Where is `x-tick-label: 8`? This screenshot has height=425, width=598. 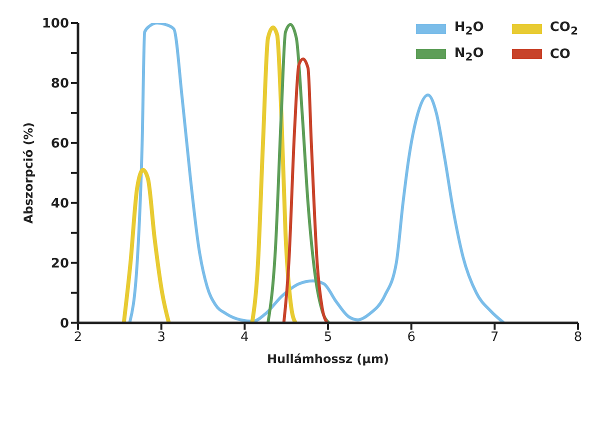
x-tick-label: 8 is located at coordinates (578, 338).